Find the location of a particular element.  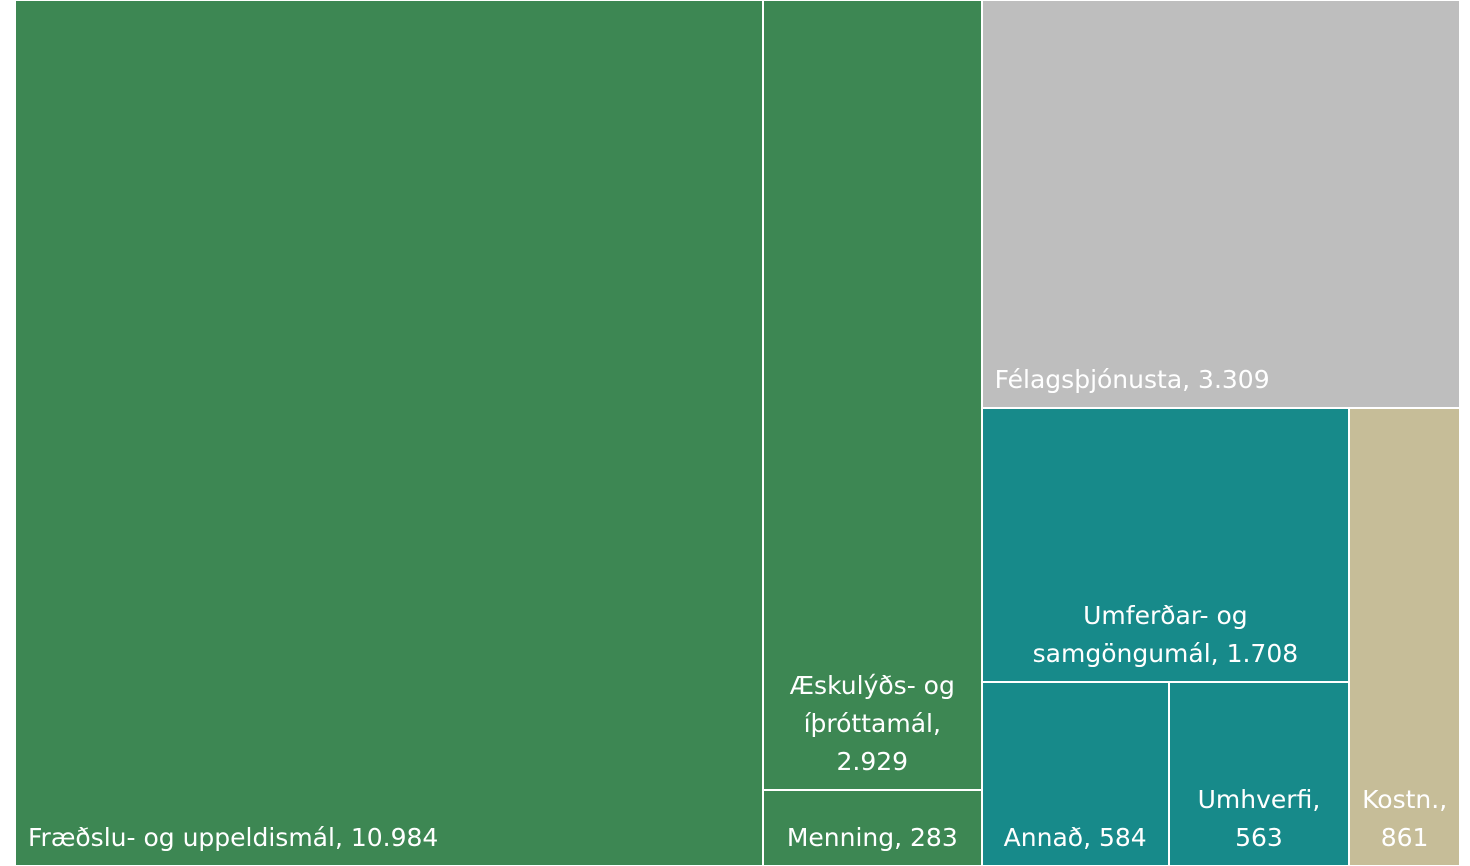

tile-label: Menning, 283 is located at coordinates (872, 838).